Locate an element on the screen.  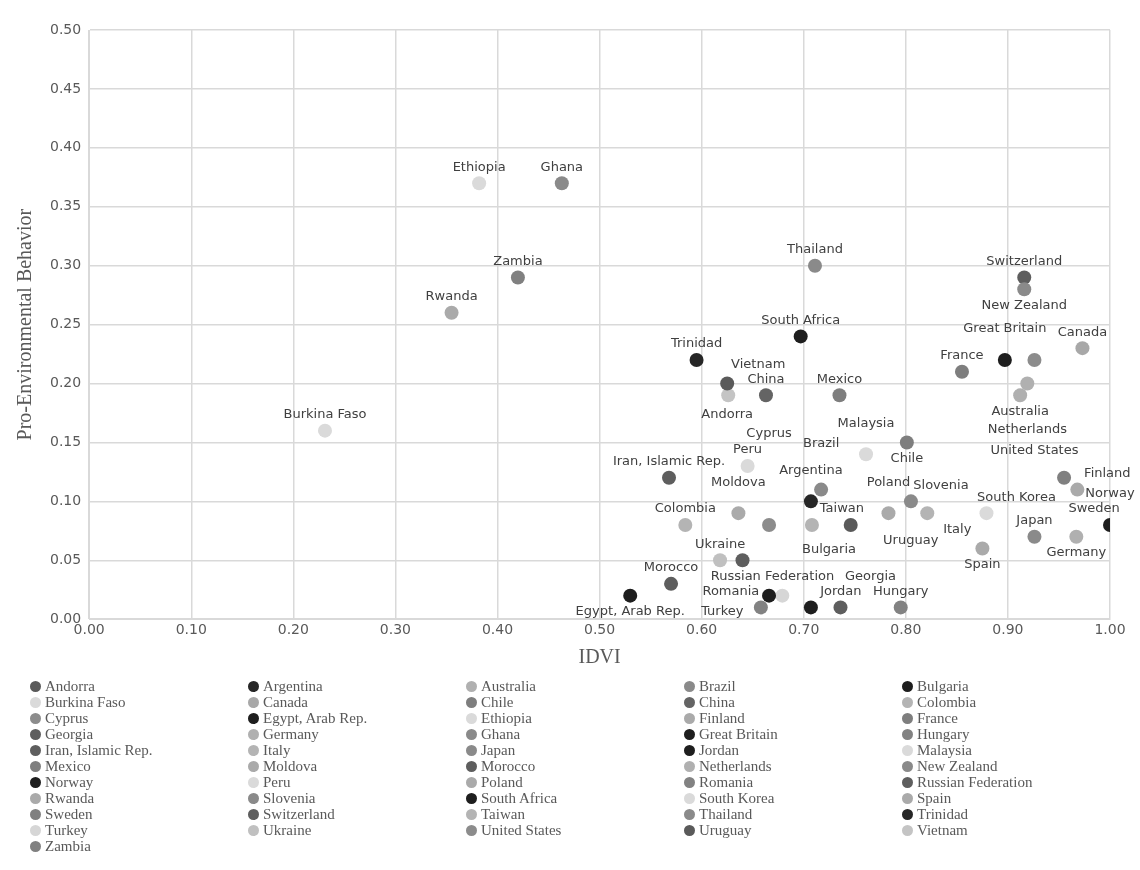
text: Colombia is located at coordinates (685, 508).